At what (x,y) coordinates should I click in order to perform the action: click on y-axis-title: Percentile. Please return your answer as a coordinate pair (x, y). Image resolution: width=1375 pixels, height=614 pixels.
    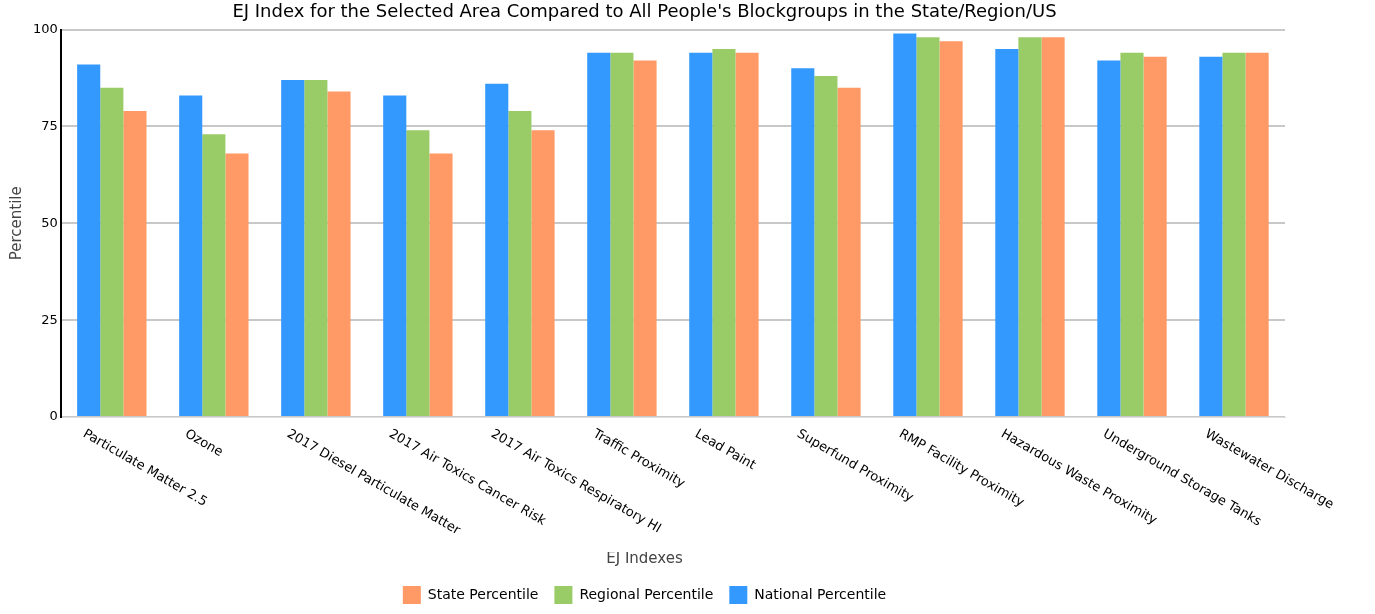
    Looking at the image, I should click on (15, 223).